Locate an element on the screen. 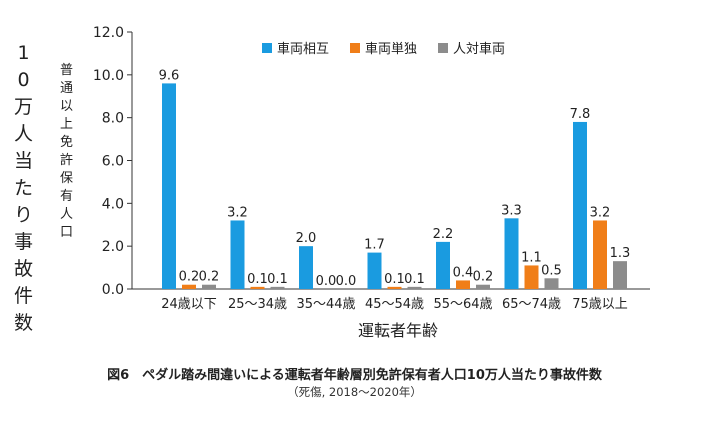 This screenshot has height=422, width=709. y-axis-label-main-char: 事 is located at coordinates (24, 242).